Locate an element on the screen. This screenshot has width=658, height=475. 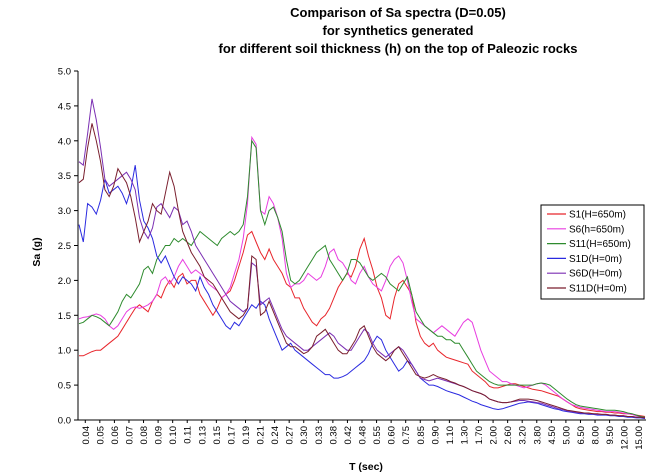
y-tick-label: 4.0 is located at coordinates (64, 141).